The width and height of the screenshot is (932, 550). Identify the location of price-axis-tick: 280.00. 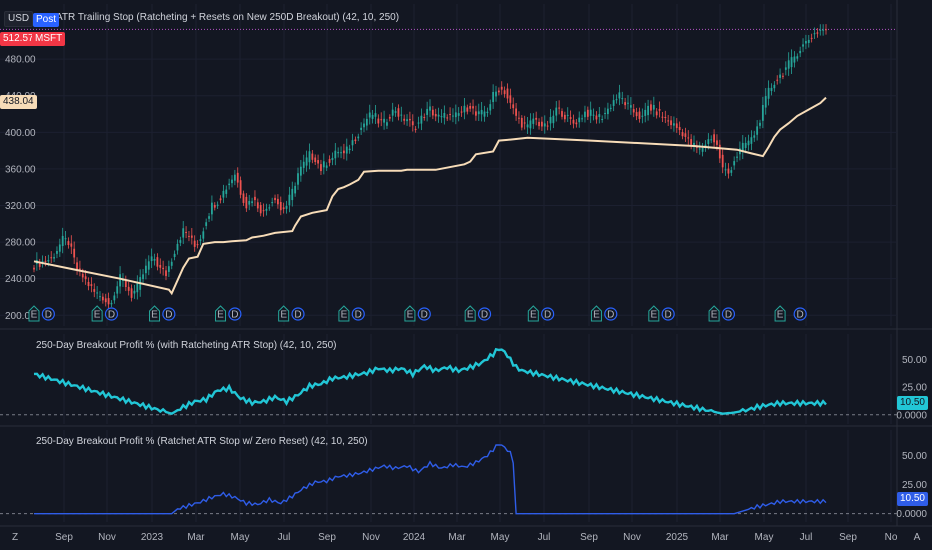
(20, 243).